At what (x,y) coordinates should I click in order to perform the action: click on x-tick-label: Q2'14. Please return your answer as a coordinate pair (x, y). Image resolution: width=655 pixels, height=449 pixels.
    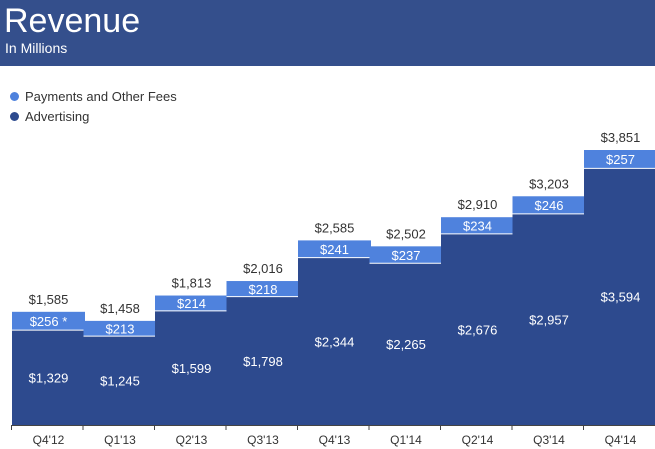
    Looking at the image, I should click on (478, 440).